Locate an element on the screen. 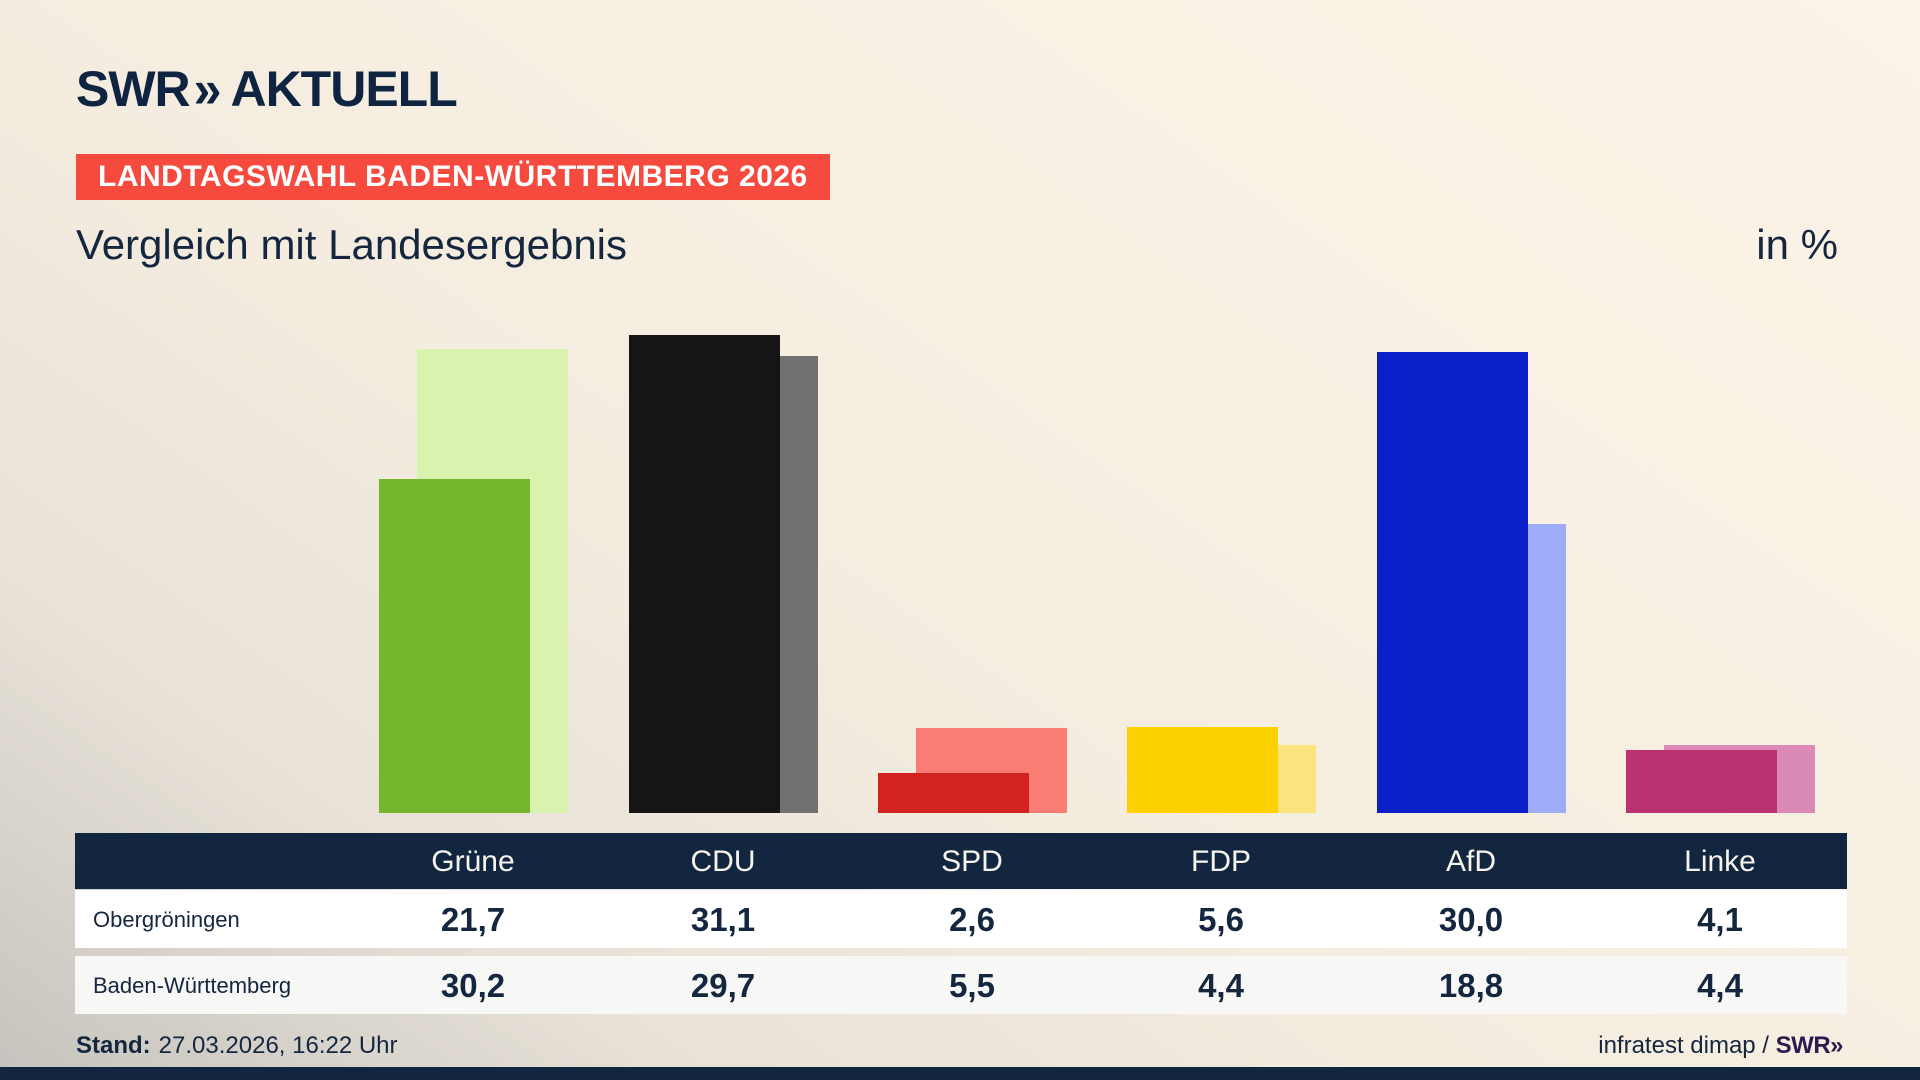 This screenshot has width=1920, height=1080. table-row-baden-wuerttemberg: Baden-Württemberg 30,2 29,7 5,5 4,4 18,8 4,4 is located at coordinates (961, 985).